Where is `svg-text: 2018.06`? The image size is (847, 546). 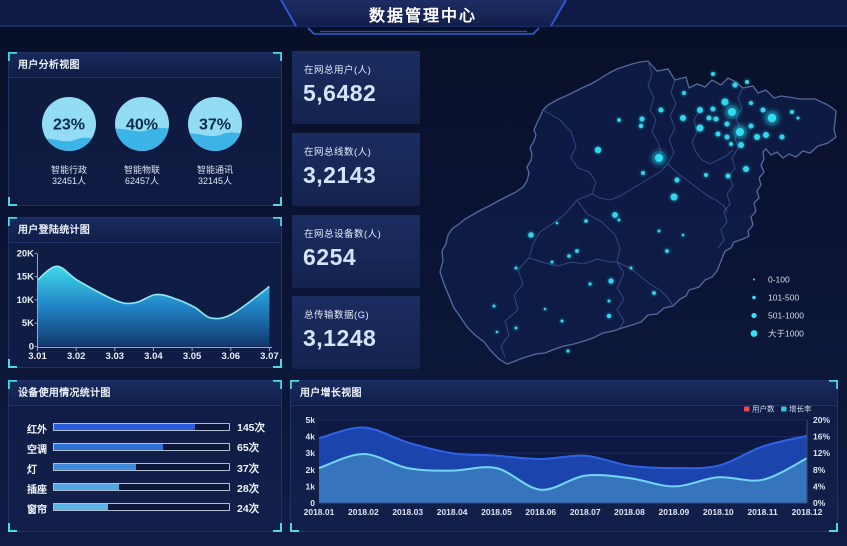 svg-text: 2018.06 is located at coordinates (540, 512).